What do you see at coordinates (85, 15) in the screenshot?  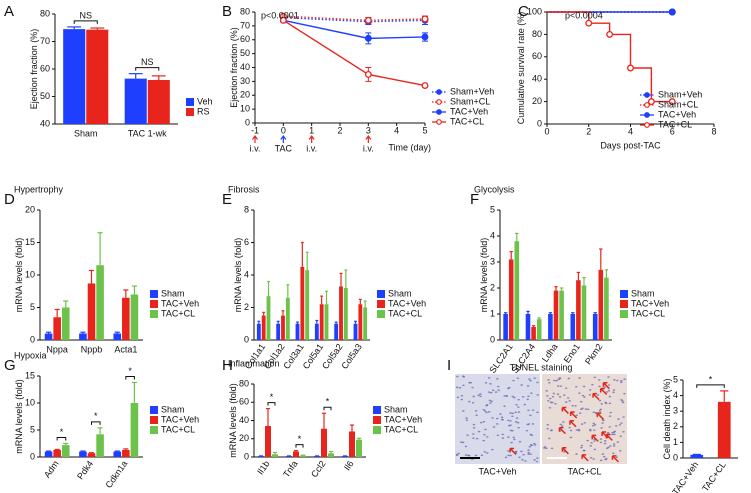 I see `significance-label: NS` at bounding box center [85, 15].